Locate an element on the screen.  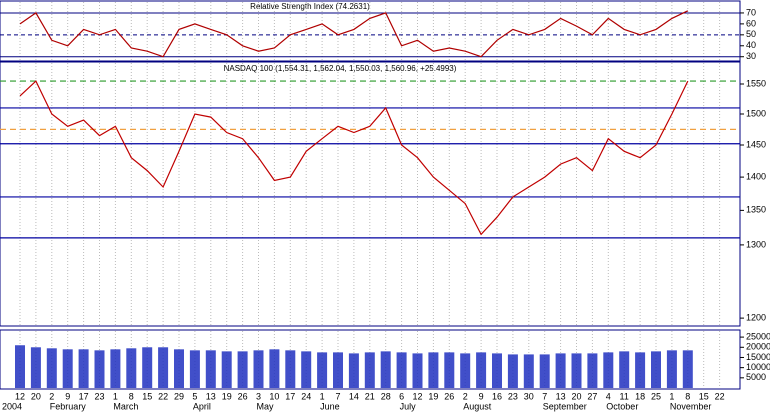
x-tick-label: 8 is located at coordinates (687, 396).